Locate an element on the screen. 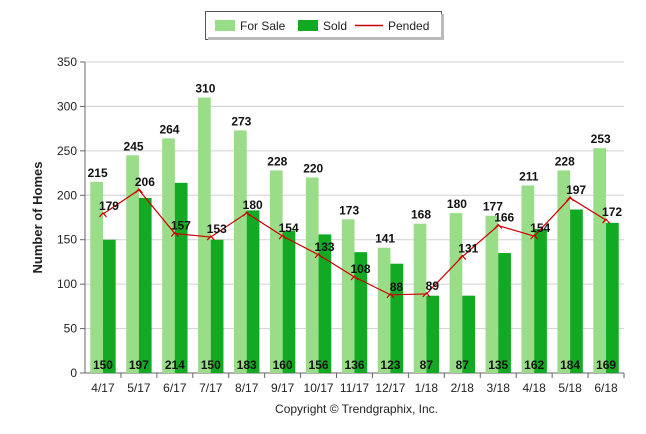  data-label-pended: 108 is located at coordinates (360, 269).